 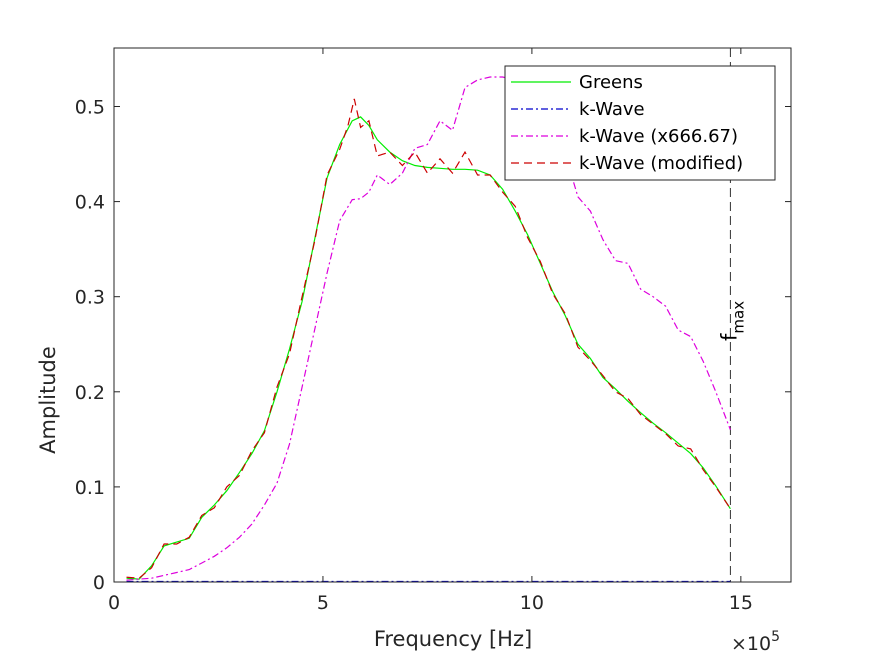 What do you see at coordinates (114, 603) in the screenshot?
I see `x-tick-label: 0` at bounding box center [114, 603].